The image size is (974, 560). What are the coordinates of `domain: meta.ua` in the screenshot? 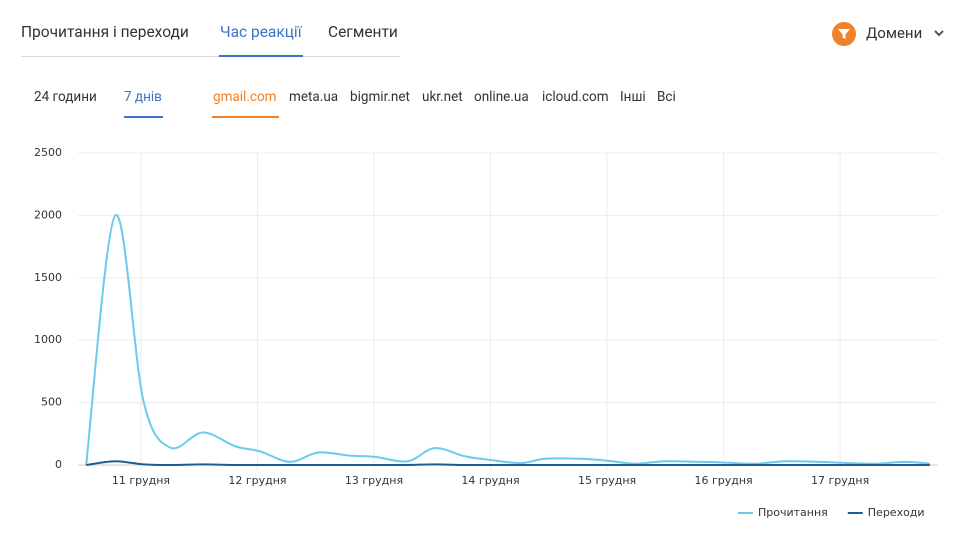 It's located at (314, 97).